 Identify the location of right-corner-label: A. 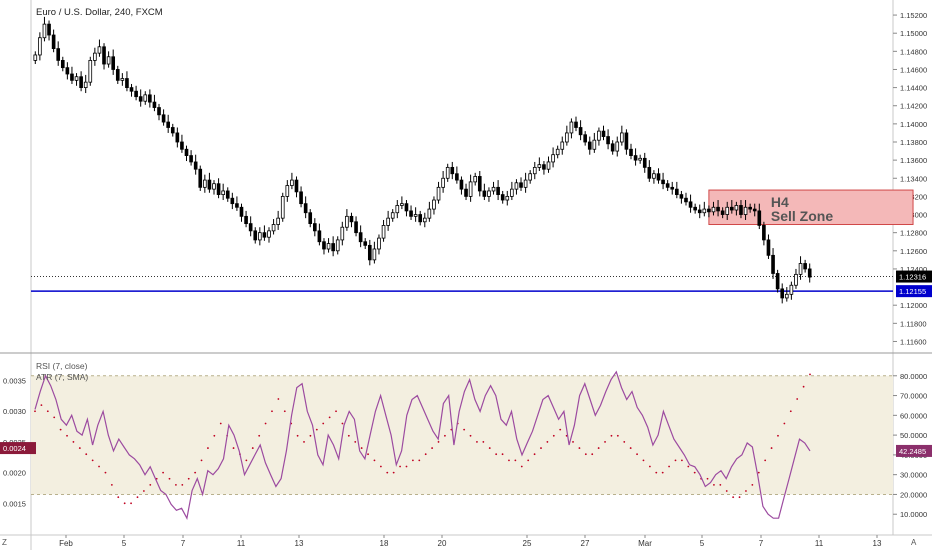
(914, 542).